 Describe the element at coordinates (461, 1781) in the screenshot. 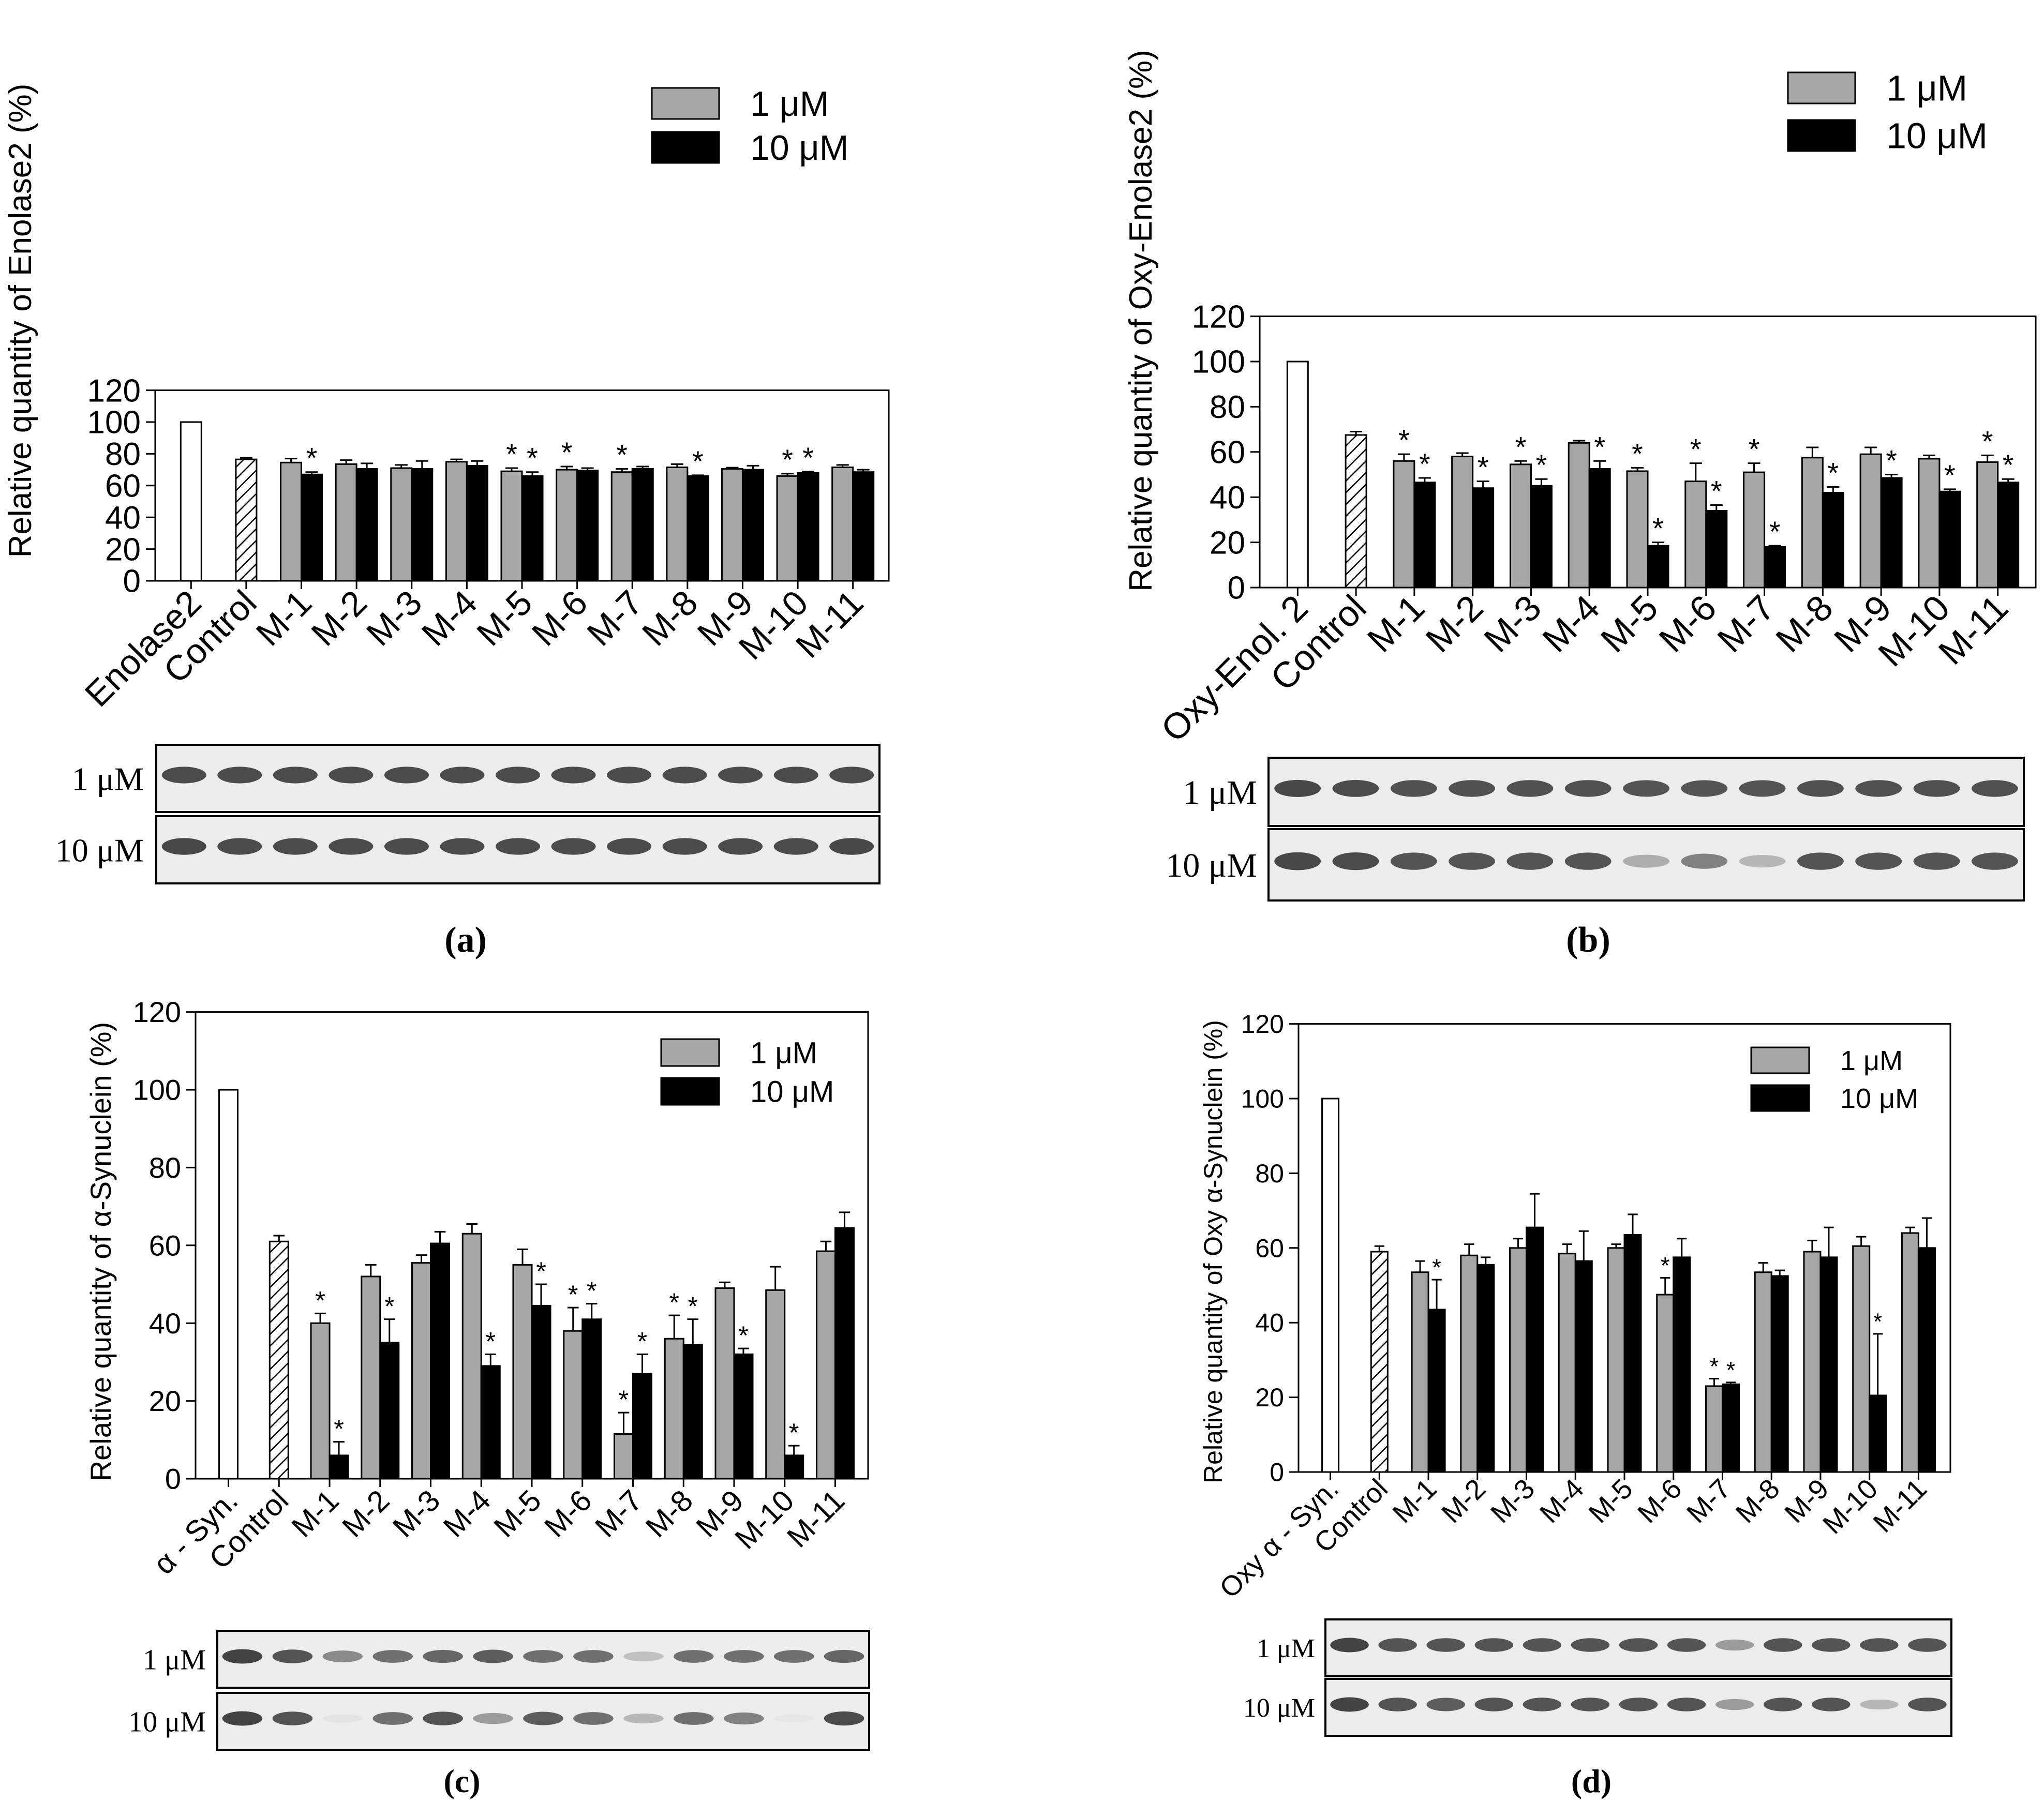

I see `panel-caption: (c)` at that location.